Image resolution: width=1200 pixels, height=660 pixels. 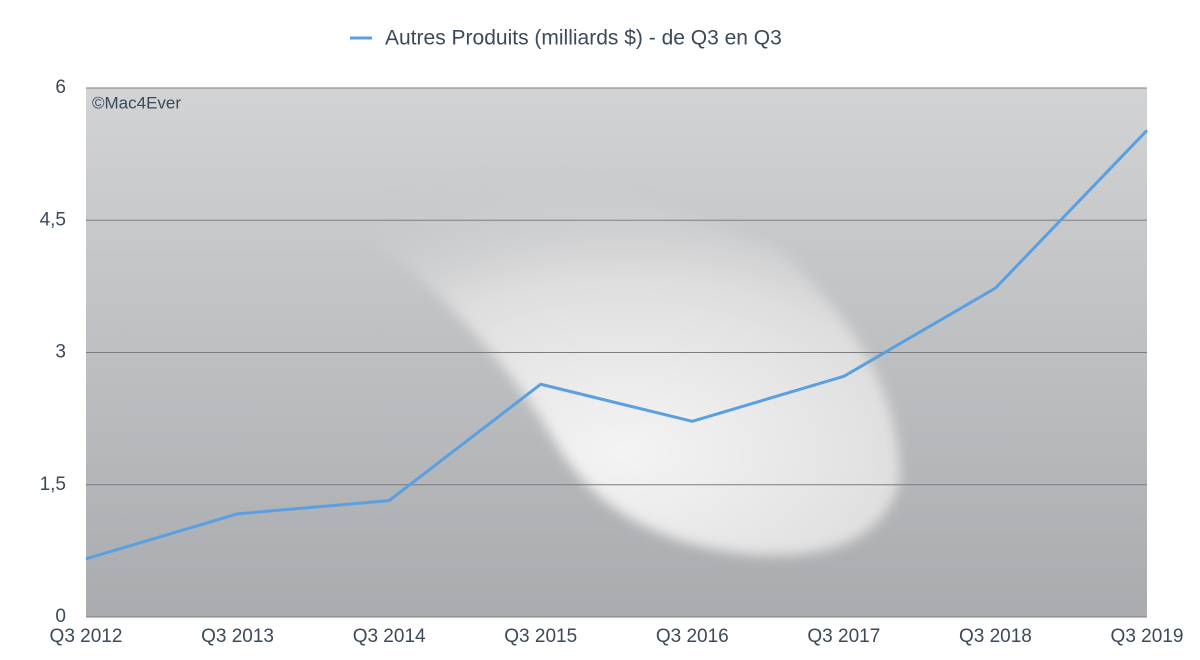 What do you see at coordinates (53, 484) in the screenshot?
I see `y-tick-label: 1,5` at bounding box center [53, 484].